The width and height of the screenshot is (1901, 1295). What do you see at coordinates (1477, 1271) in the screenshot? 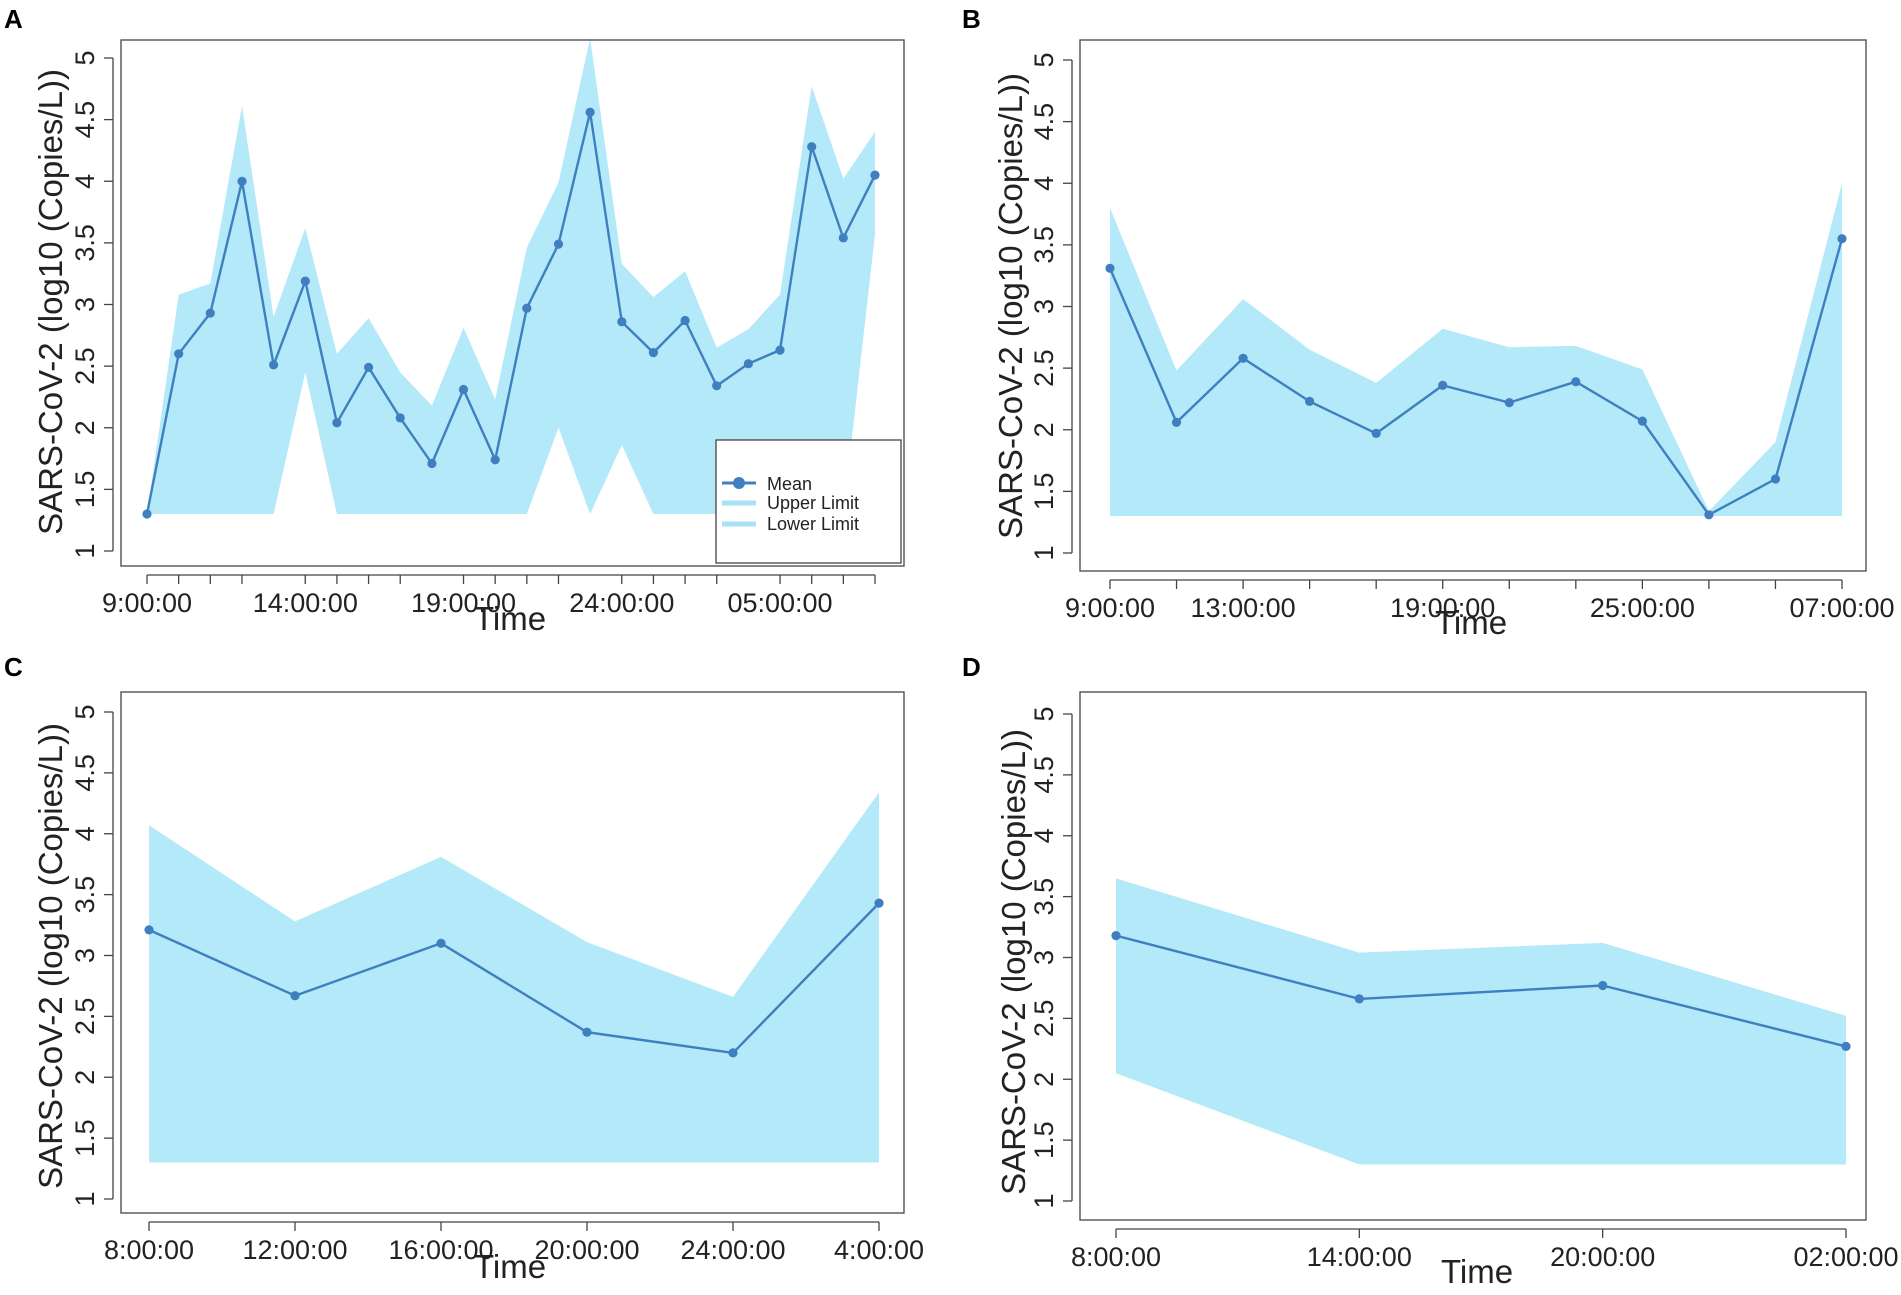
I see `panel-d-x-axis-title: Time` at bounding box center [1477, 1271].